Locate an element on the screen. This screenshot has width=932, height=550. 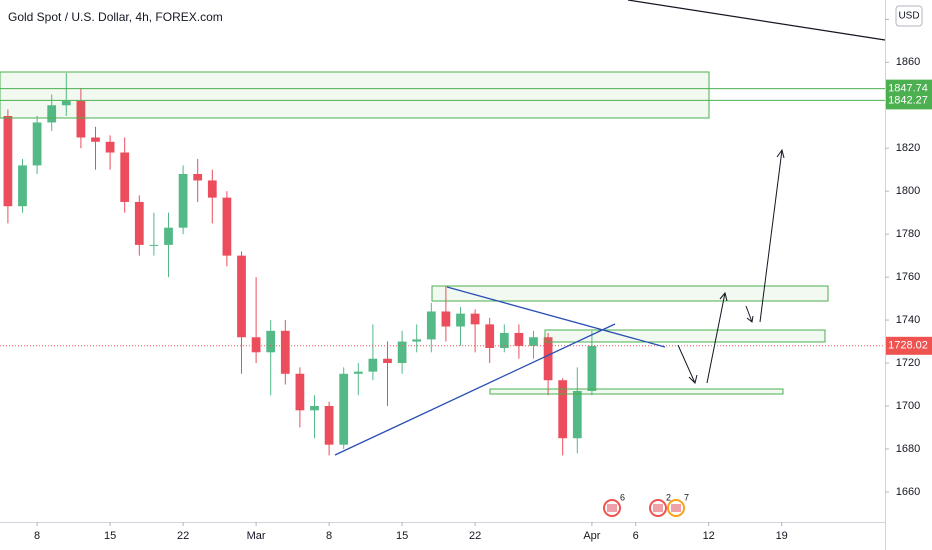
y-tick-label: 1760 is located at coordinates (908, 277).